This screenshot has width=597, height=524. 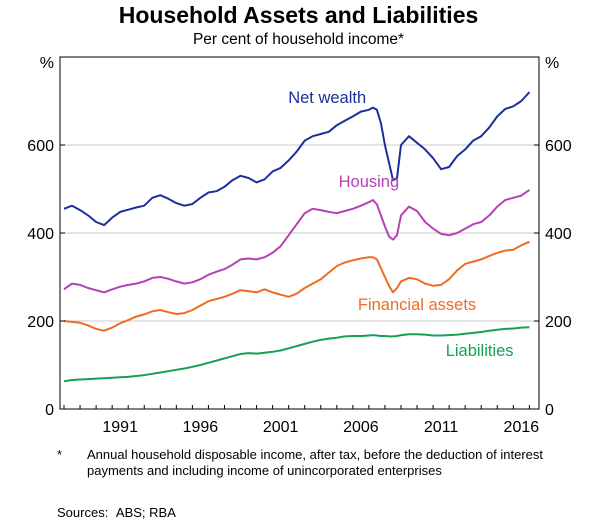 I want to click on series-label-net-wealth: Net wealth, so click(x=327, y=98).